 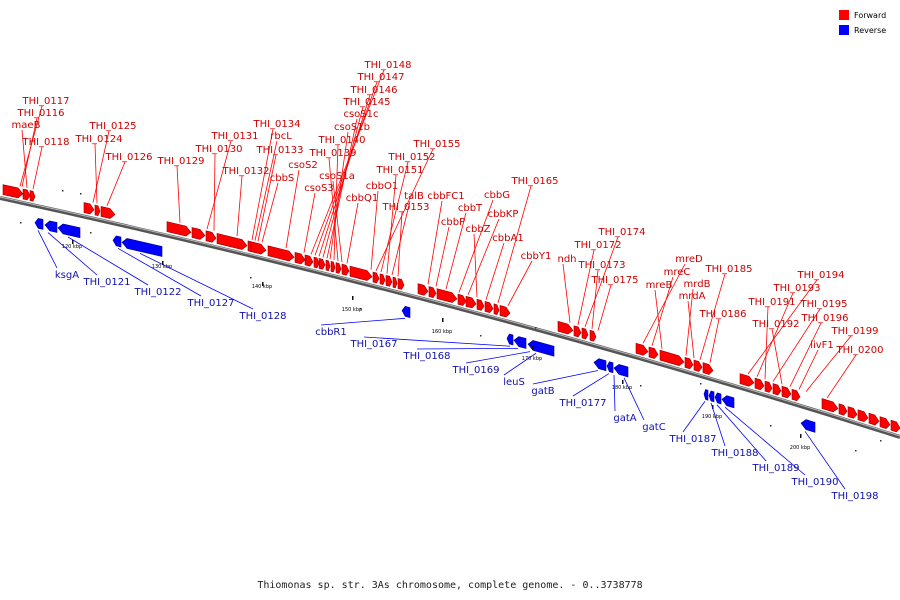 I want to click on gene-label-thi-0121: THI_0121, so click(x=106, y=282).